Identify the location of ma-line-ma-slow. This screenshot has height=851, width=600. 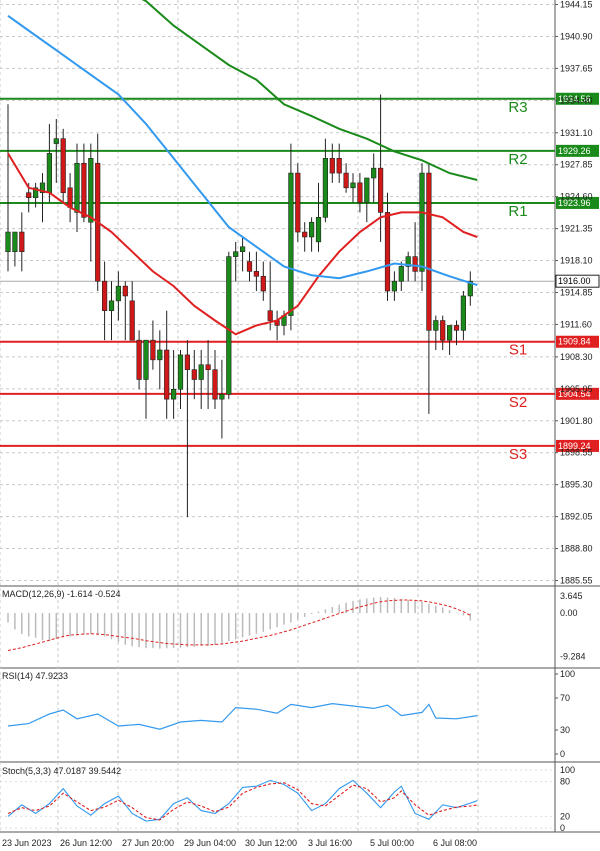
(309, 90).